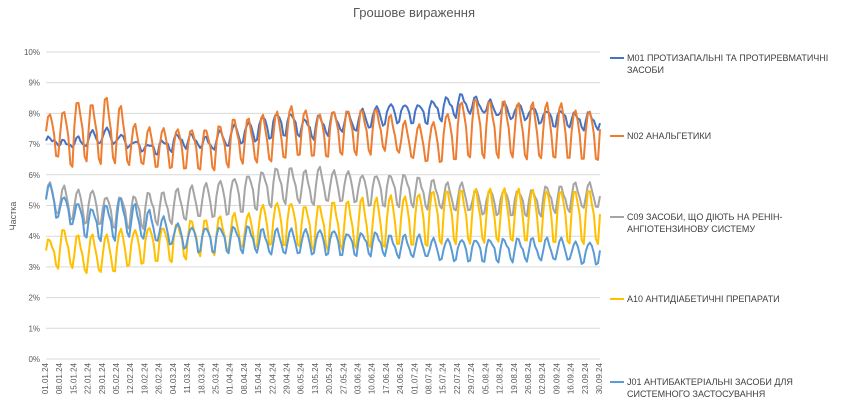  What do you see at coordinates (73, 378) in the screenshot?
I see `x-tick-label: 15.01.24` at bounding box center [73, 378].